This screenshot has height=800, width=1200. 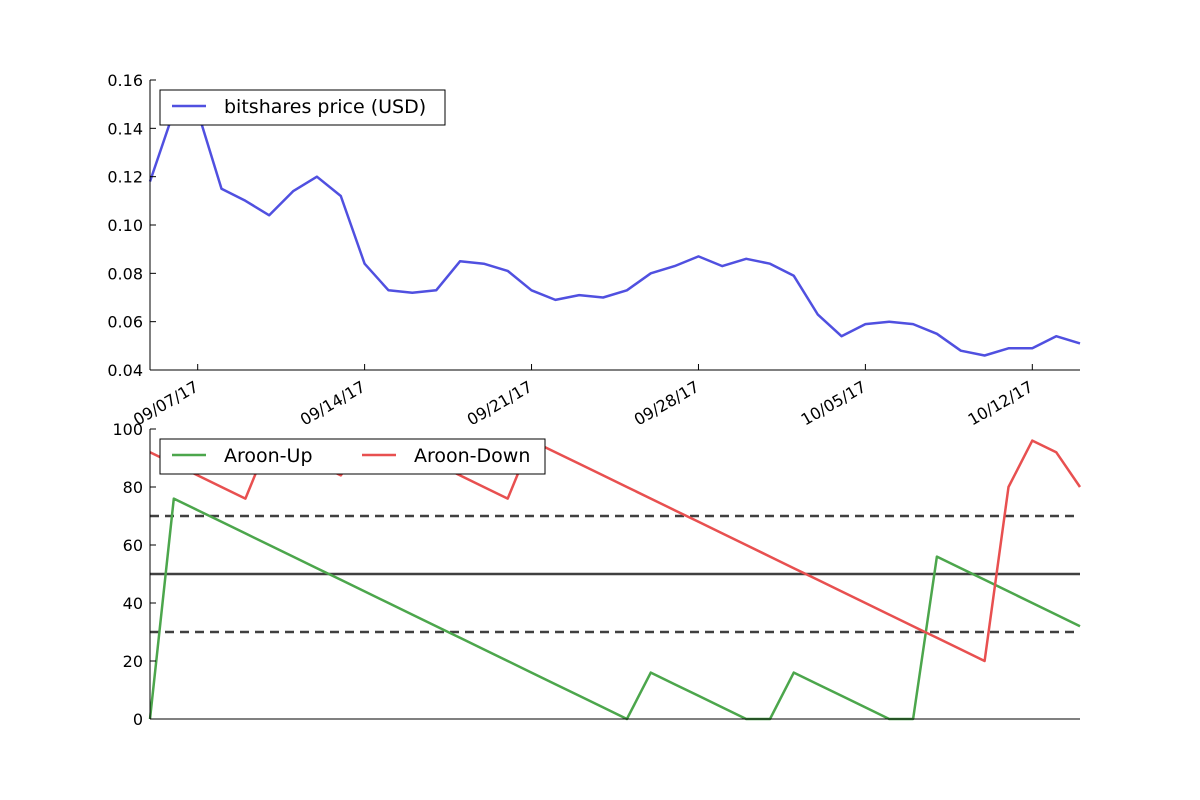 I want to click on price-legend-box, so click(x=302, y=107).